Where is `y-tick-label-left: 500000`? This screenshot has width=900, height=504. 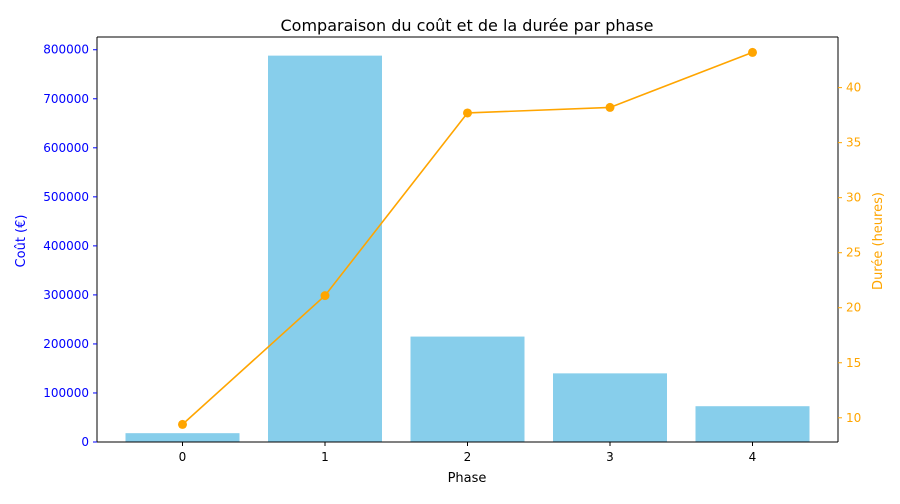
y-tick-label-left: 500000 is located at coordinates (66, 197).